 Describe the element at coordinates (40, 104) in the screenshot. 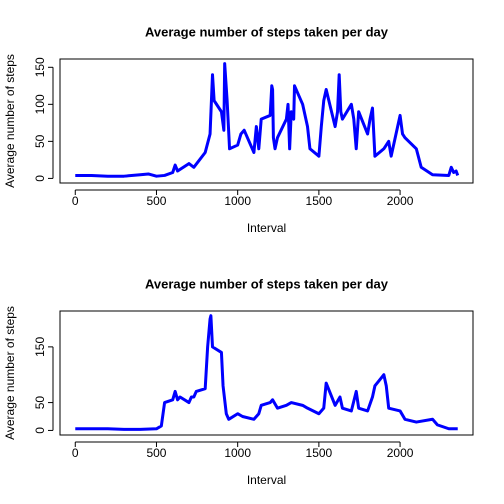

I see `y-tick-label: 100` at that location.